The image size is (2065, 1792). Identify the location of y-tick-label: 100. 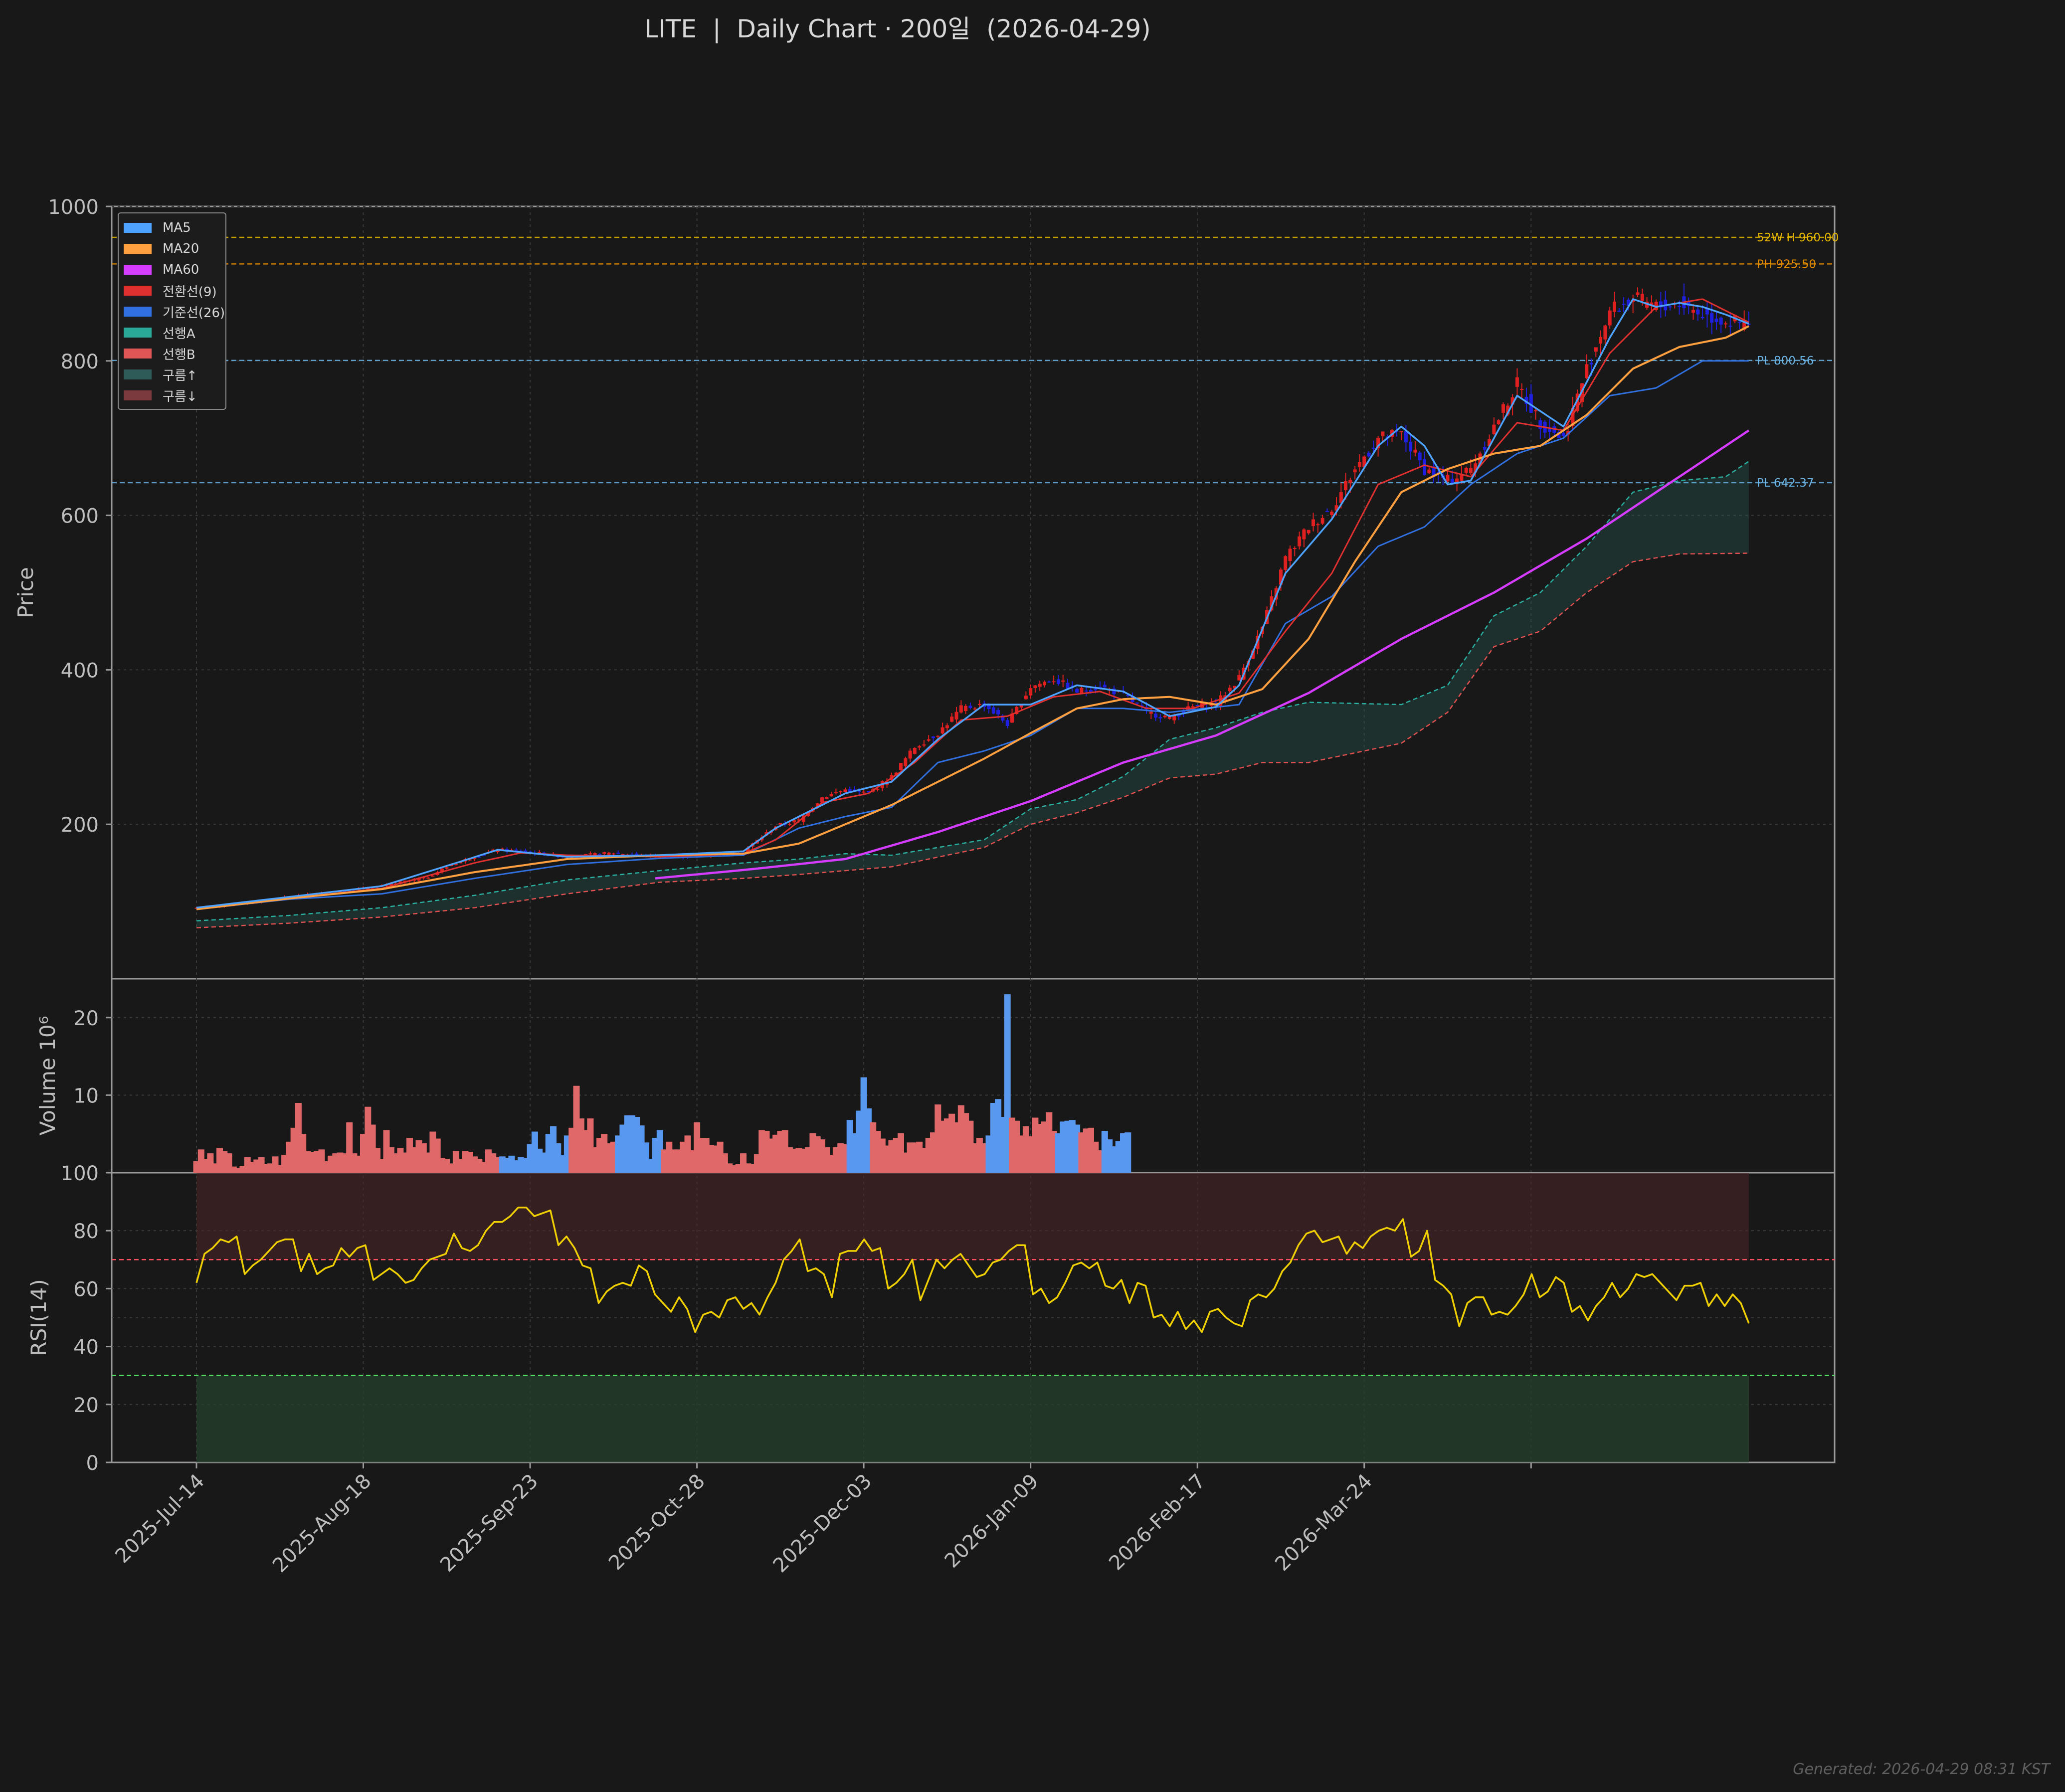
(80, 1173).